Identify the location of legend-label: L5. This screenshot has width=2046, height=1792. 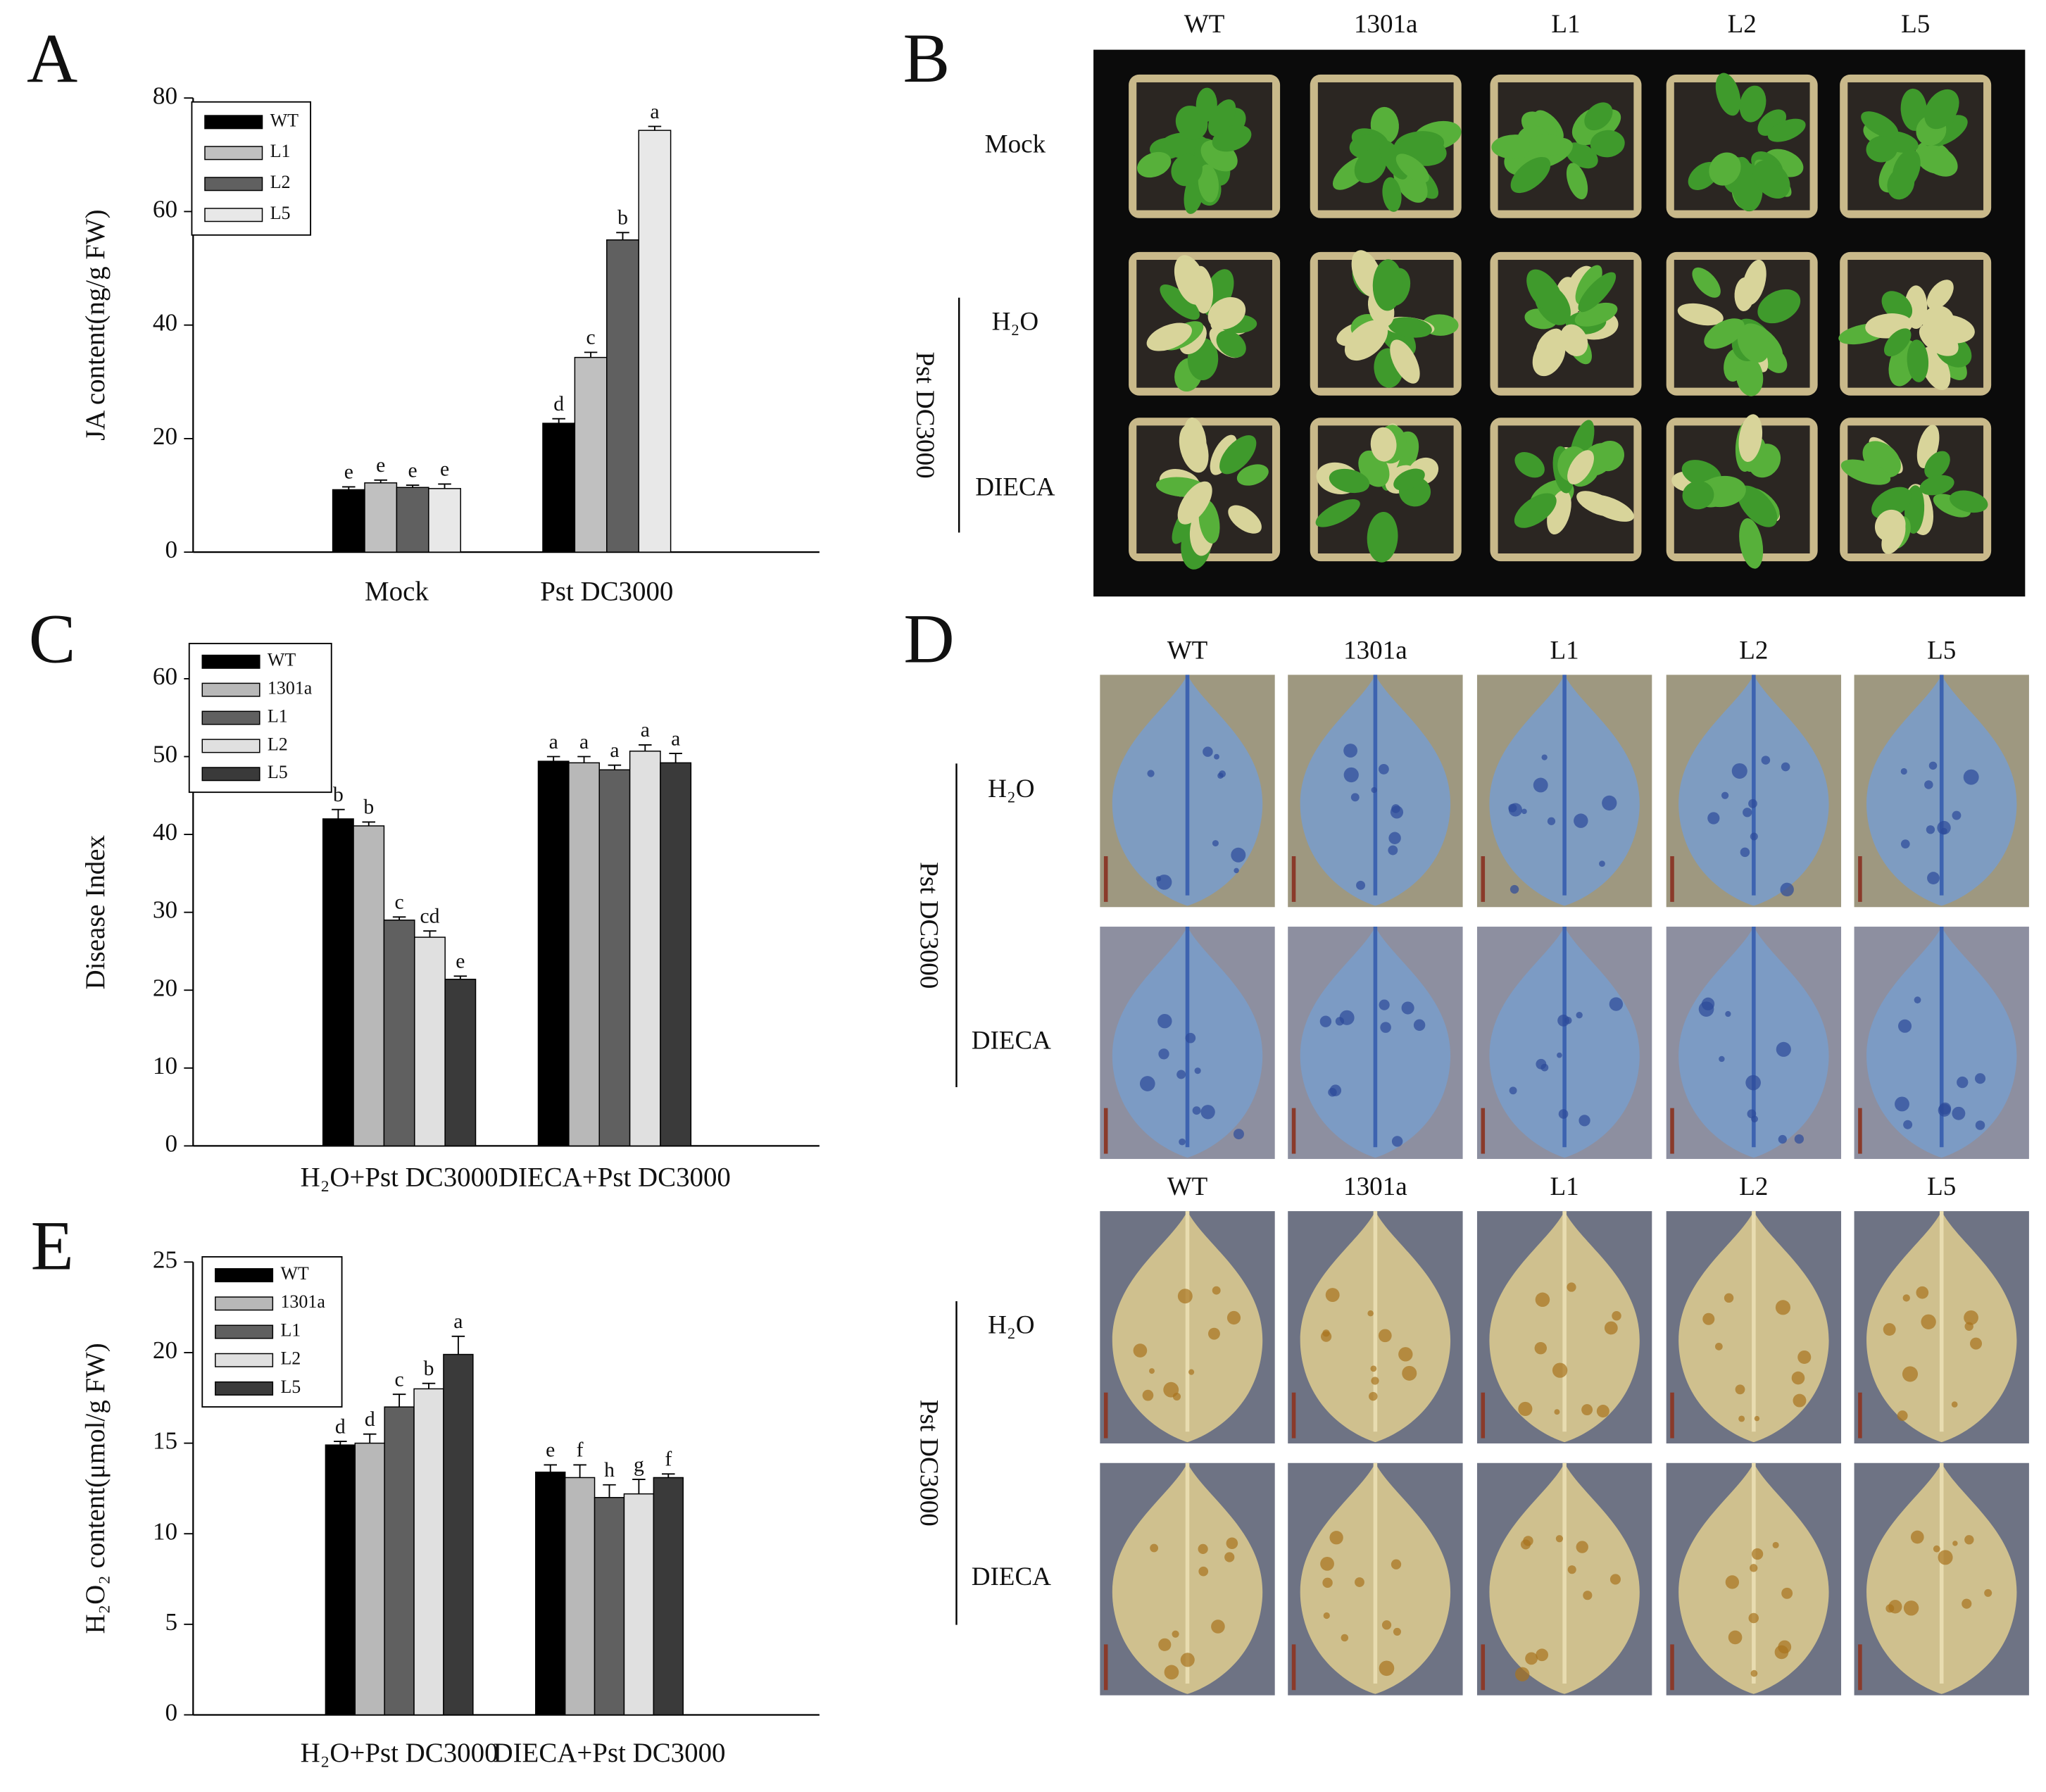
(278, 772).